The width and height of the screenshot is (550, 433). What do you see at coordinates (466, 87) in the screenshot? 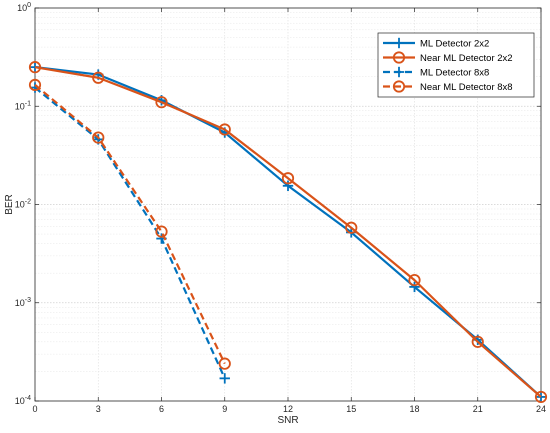
I see `legend-label: Near ML Detector 8x8` at bounding box center [466, 87].